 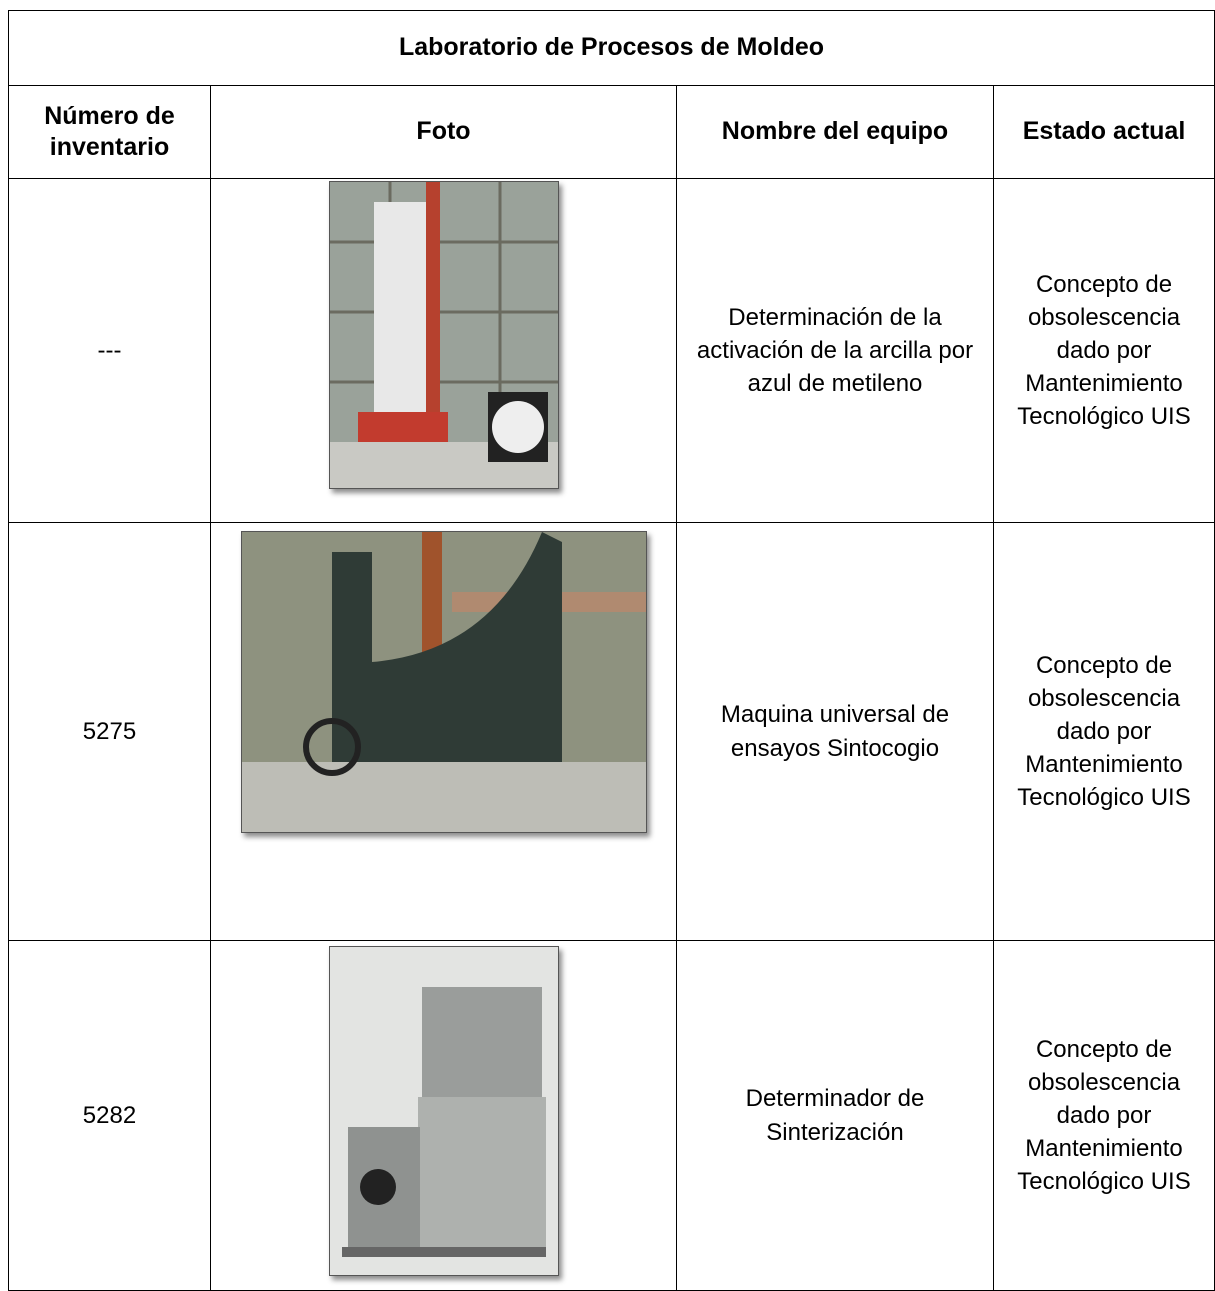 I want to click on equipment-name: Maquina universal de ensayos Sintocogio, so click(x=835, y=731).